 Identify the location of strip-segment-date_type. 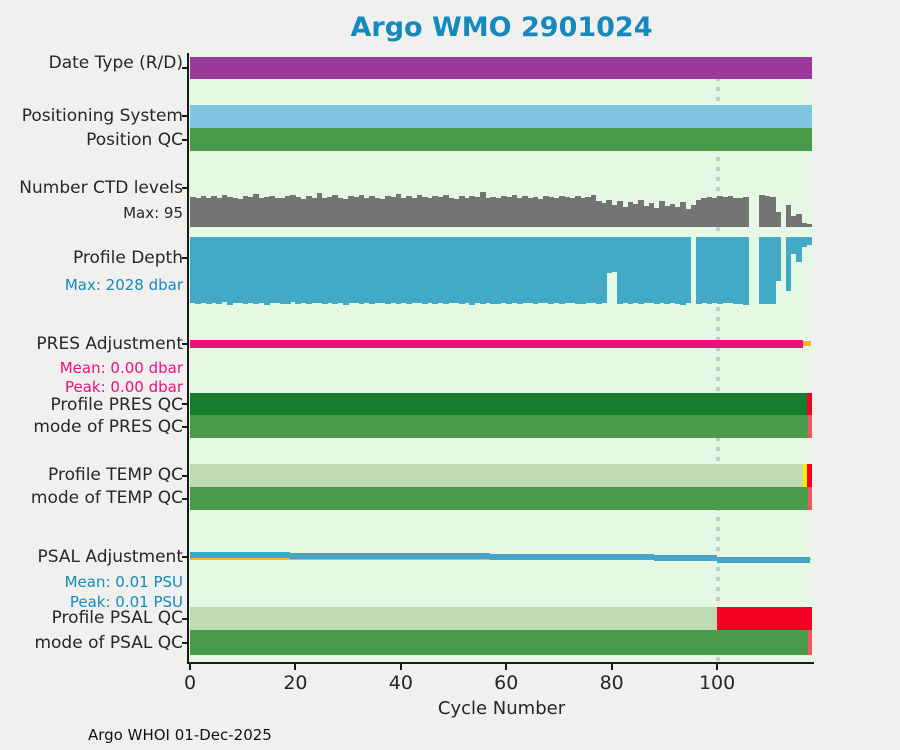
(501, 68).